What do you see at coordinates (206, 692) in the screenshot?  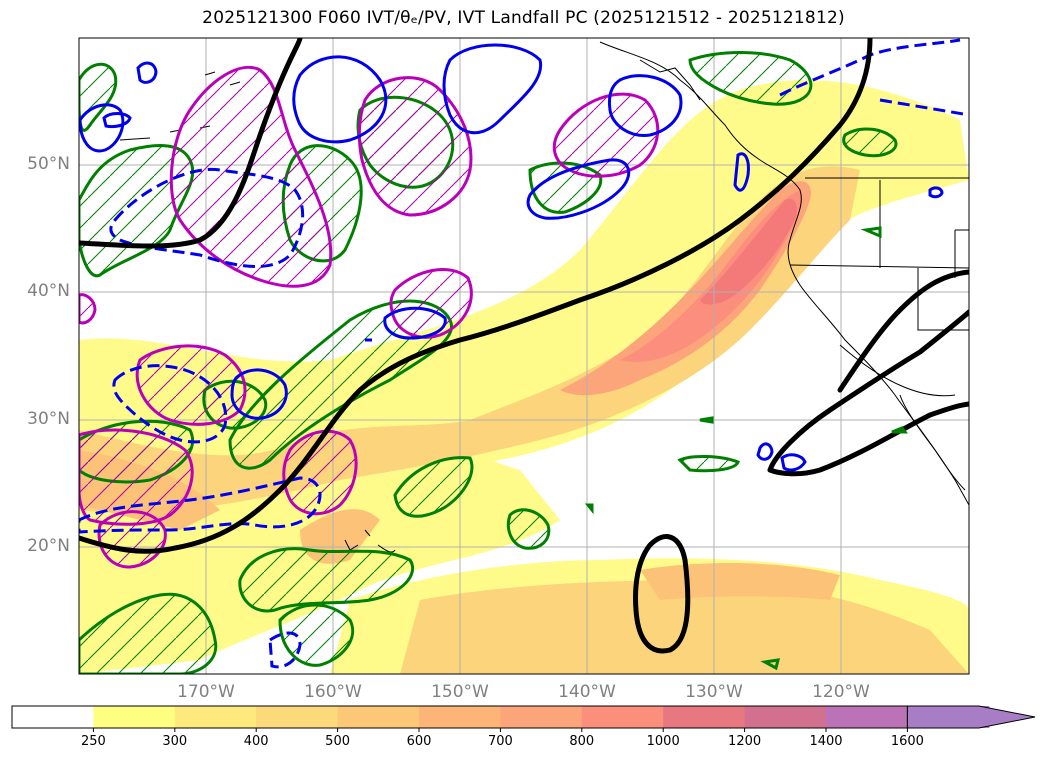 I see `lon-label-170w: 170°W` at bounding box center [206, 692].